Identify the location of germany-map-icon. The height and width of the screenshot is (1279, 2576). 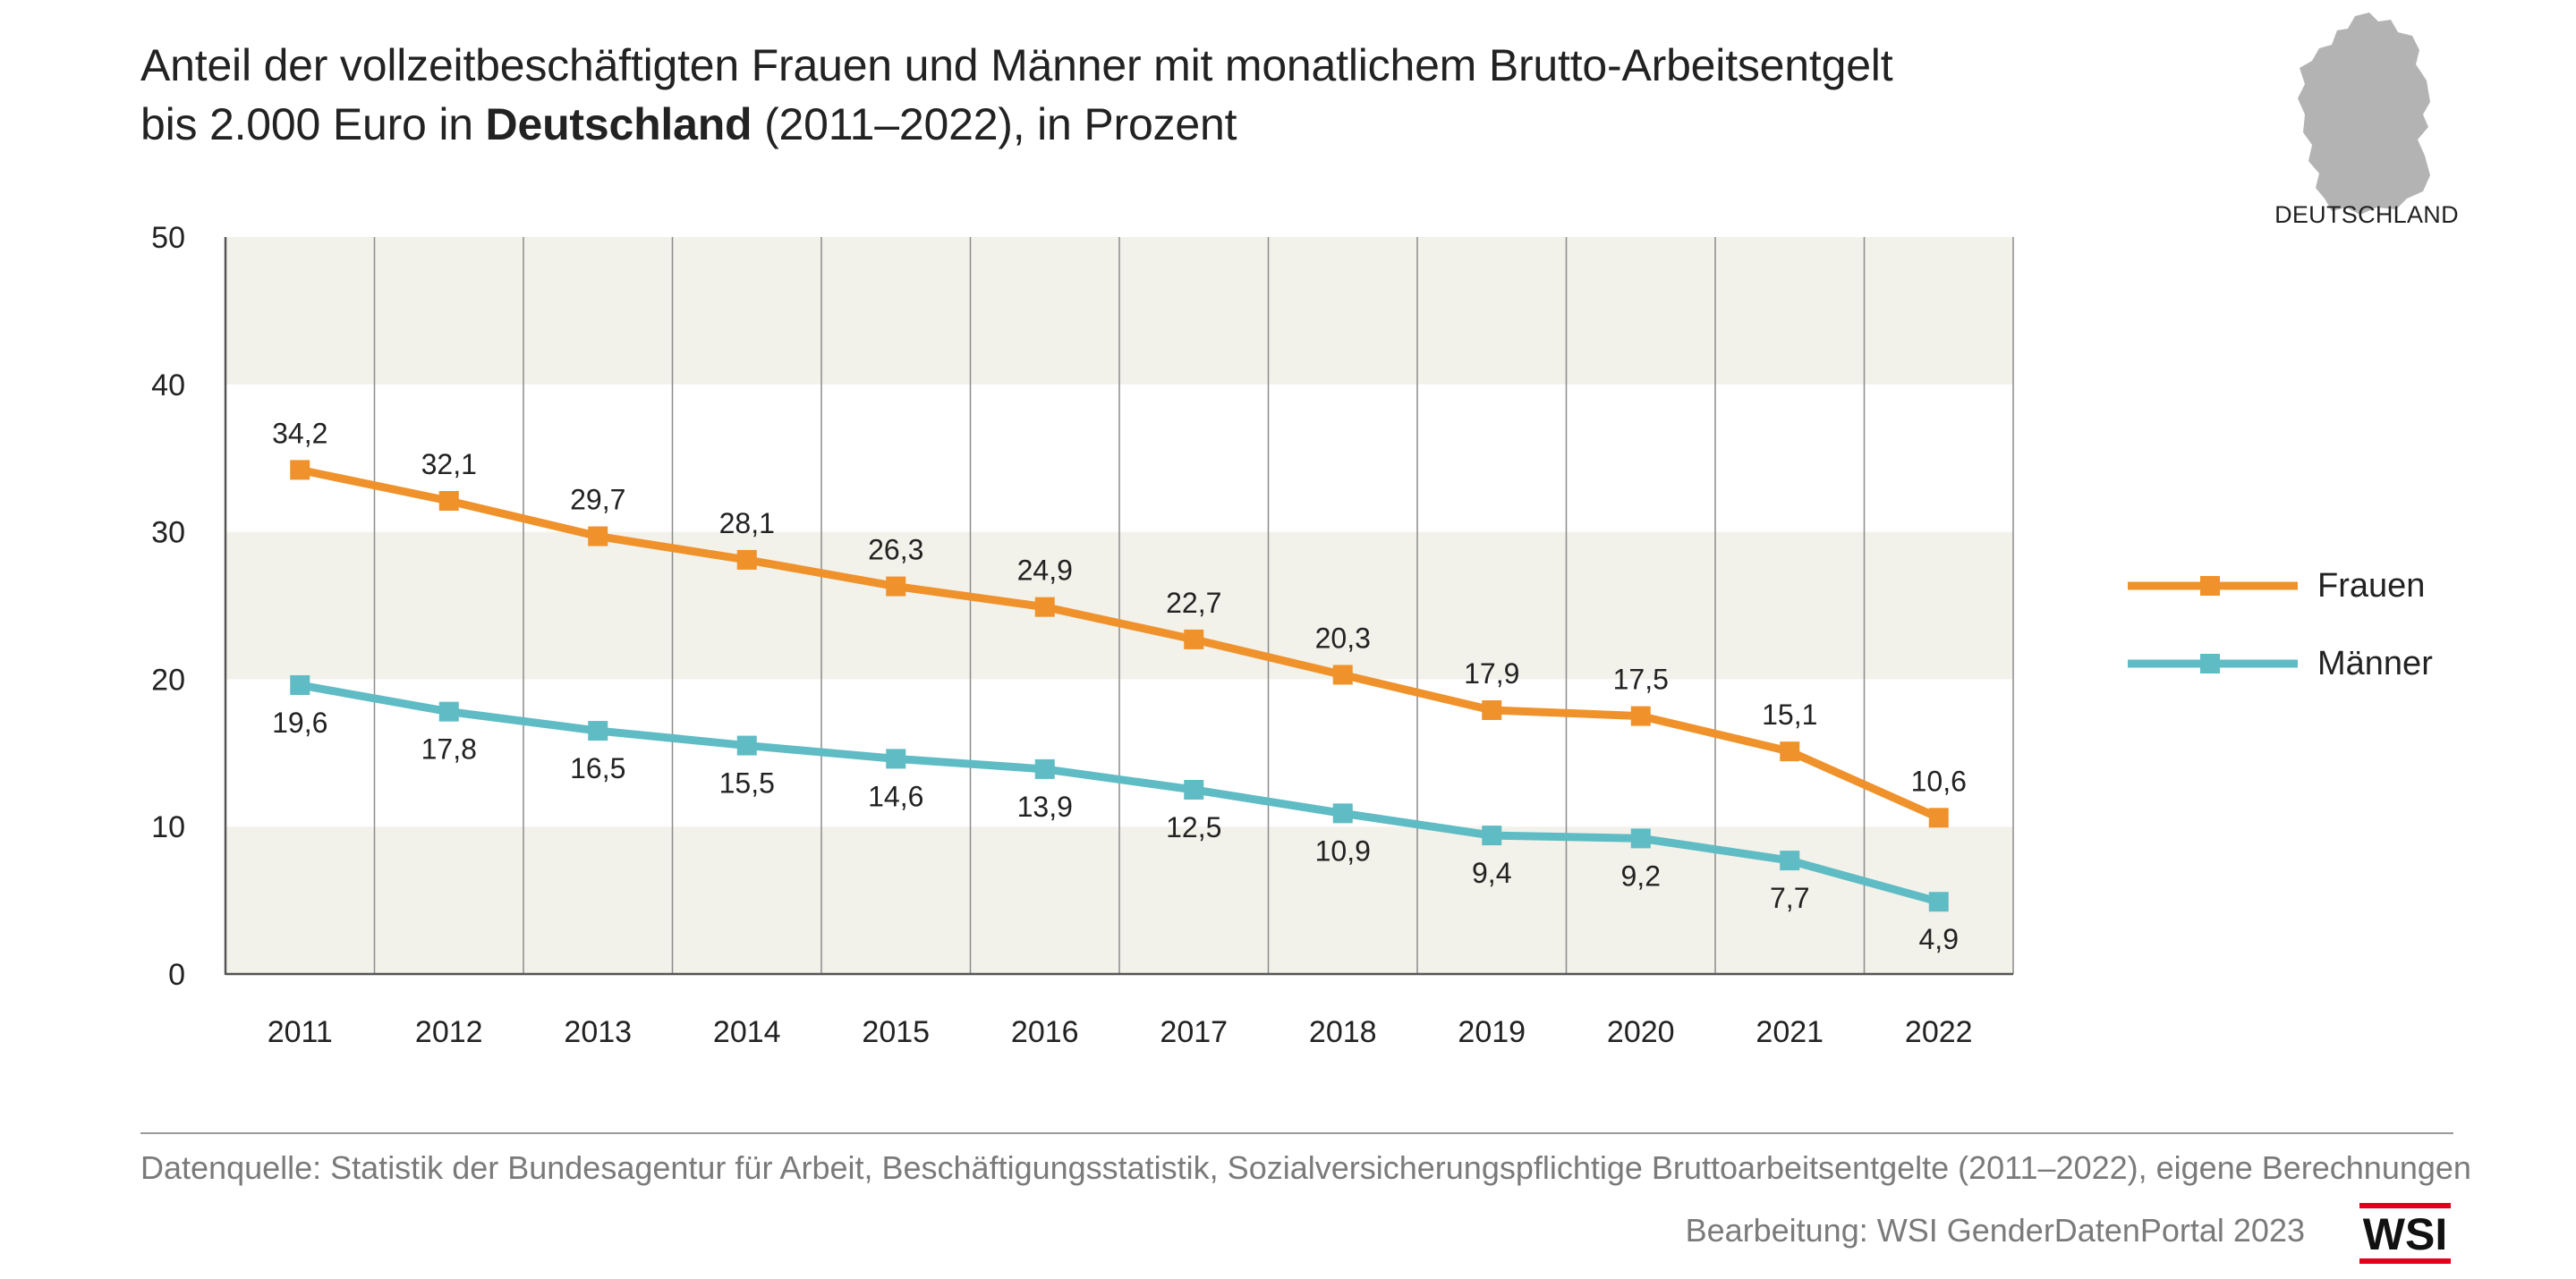
(2364, 114).